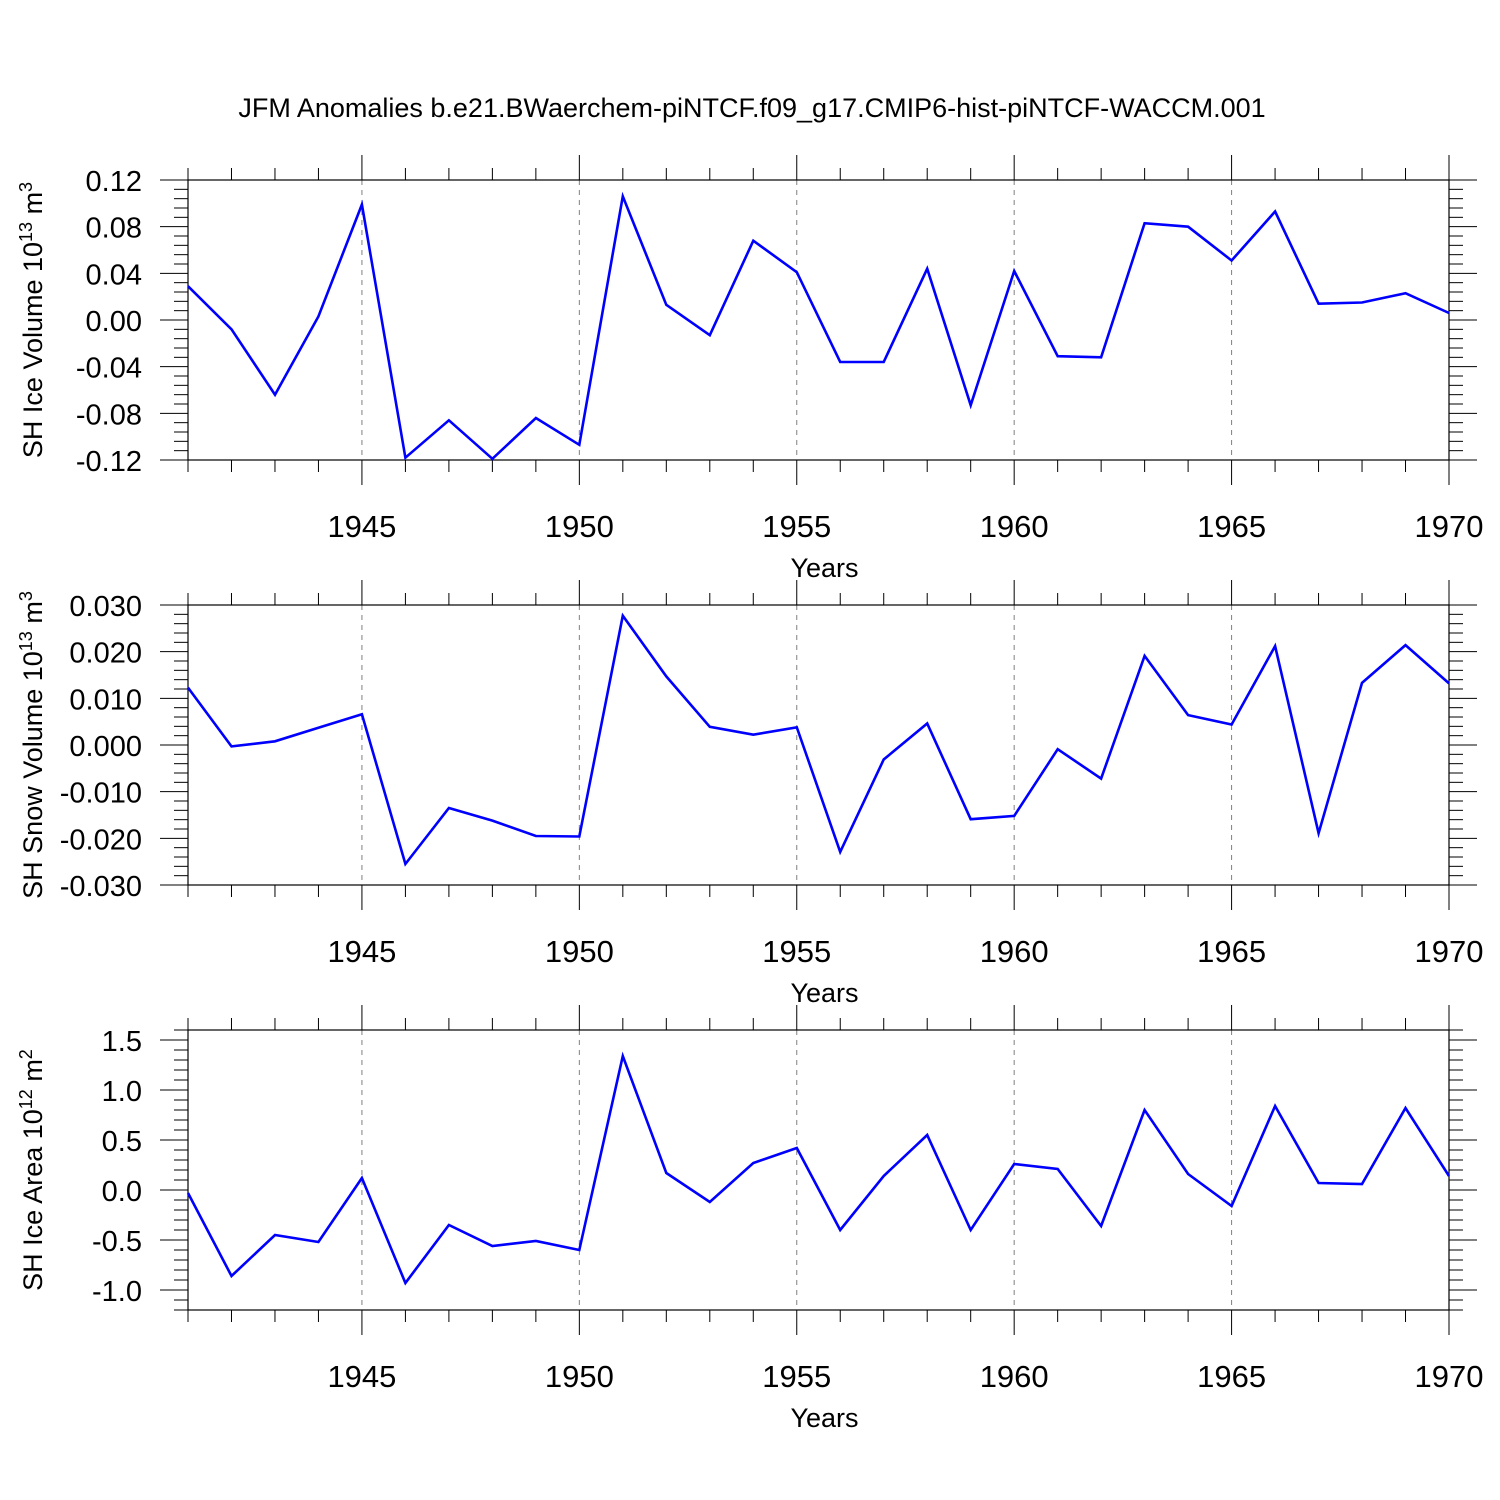 Image resolution: width=1500 pixels, height=1500 pixels. I want to click on y-axis-label: SH Ice Volume 1013 m3, so click(32, 320).